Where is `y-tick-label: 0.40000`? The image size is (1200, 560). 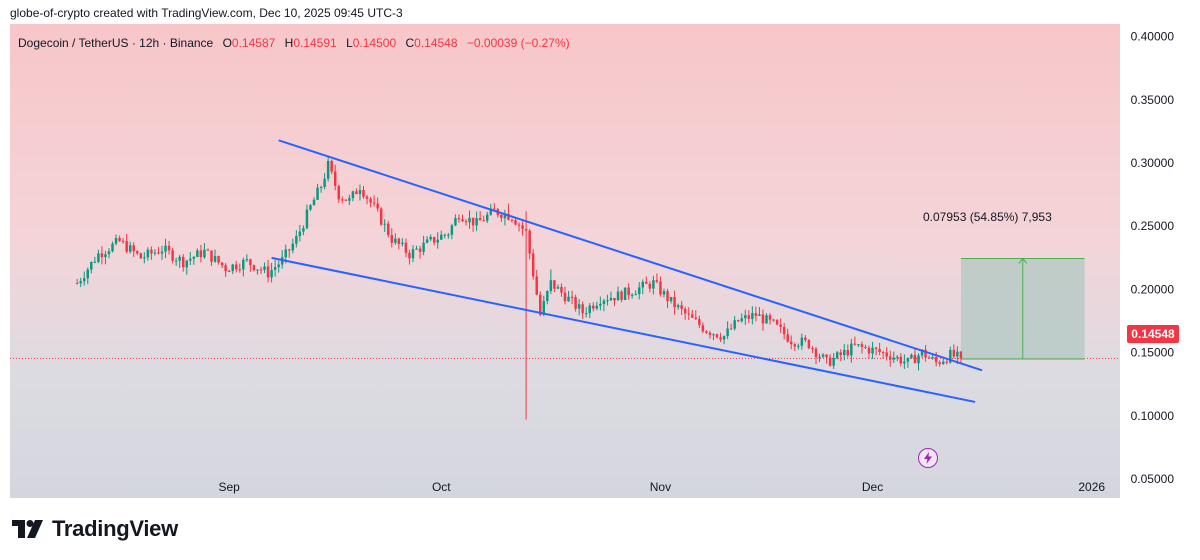
y-tick-label: 0.40000 is located at coordinates (1153, 37).